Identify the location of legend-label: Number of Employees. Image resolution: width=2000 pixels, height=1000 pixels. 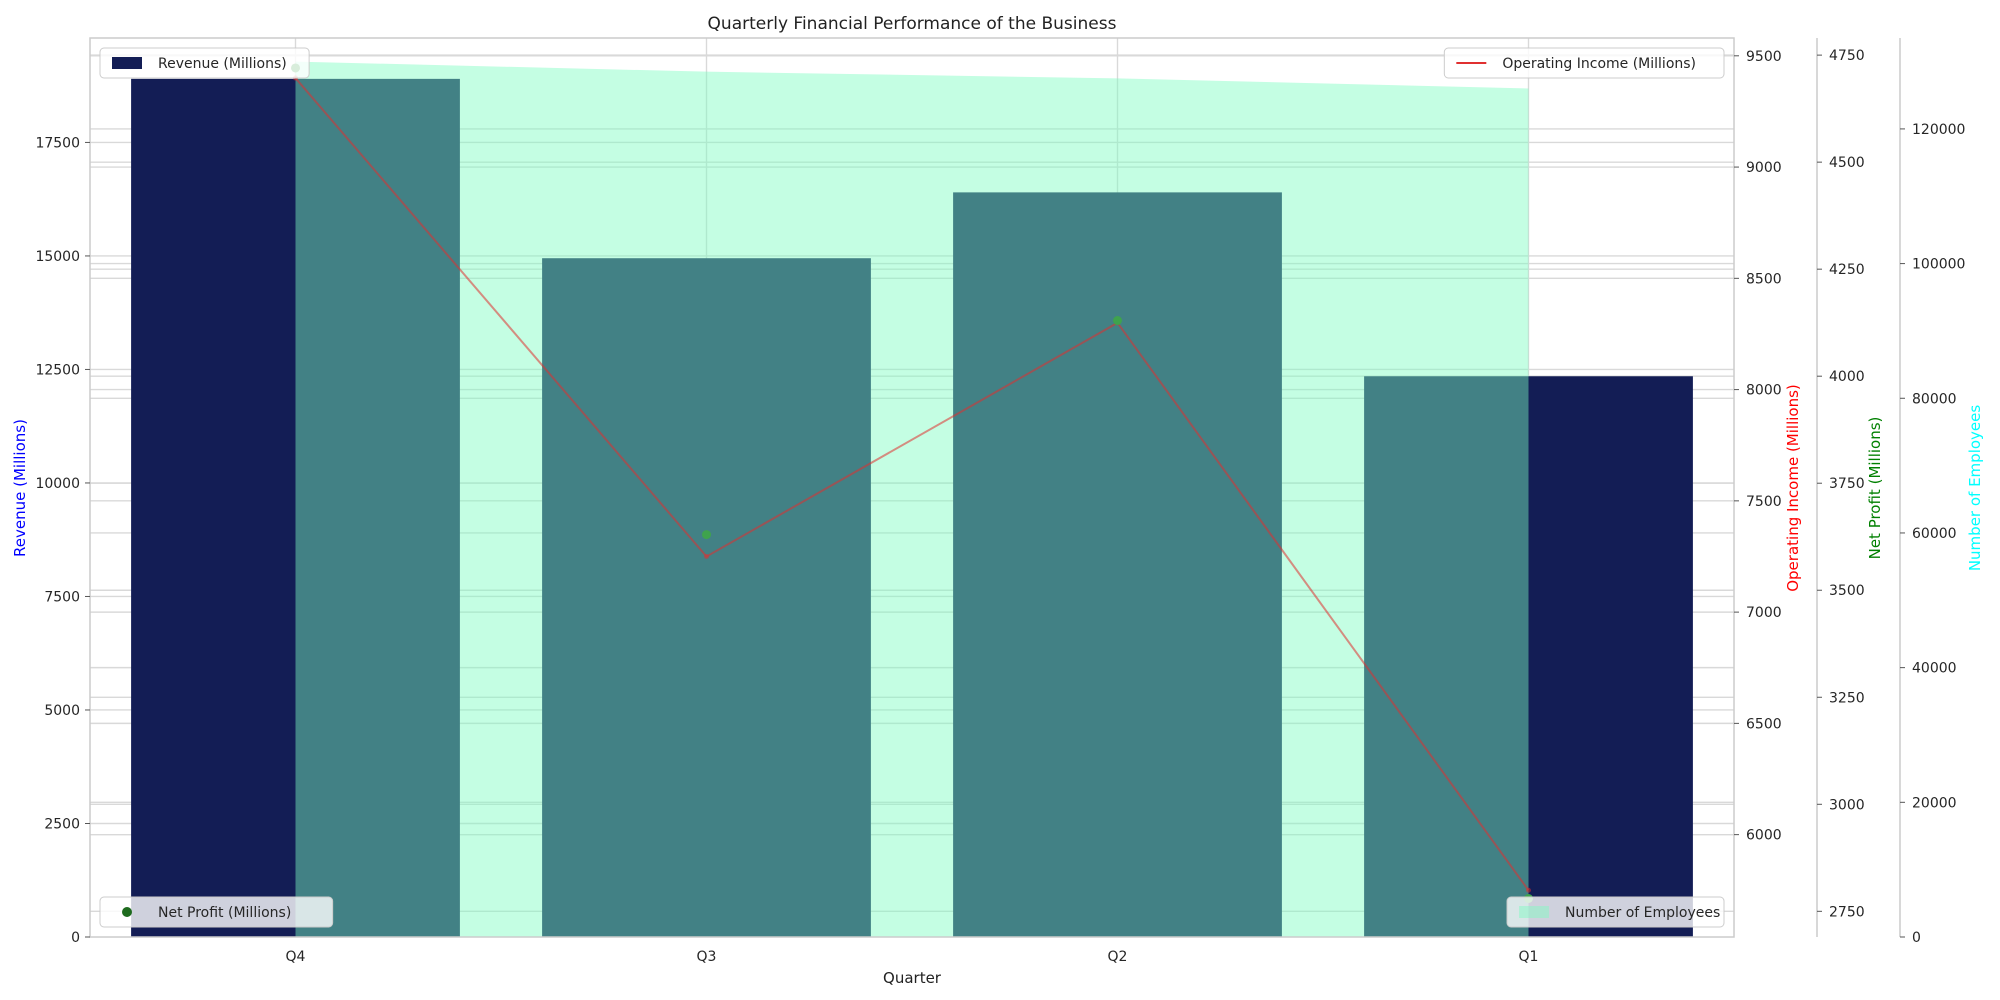
(1642, 913).